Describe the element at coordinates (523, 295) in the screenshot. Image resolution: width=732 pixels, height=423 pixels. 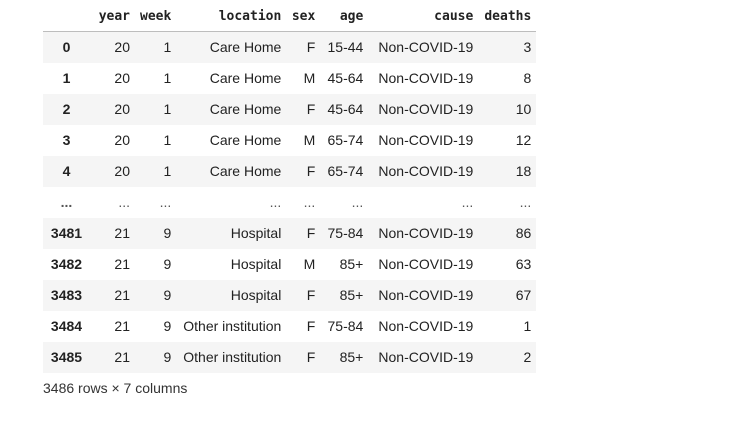
I see `cell-deaths: 67` at that location.